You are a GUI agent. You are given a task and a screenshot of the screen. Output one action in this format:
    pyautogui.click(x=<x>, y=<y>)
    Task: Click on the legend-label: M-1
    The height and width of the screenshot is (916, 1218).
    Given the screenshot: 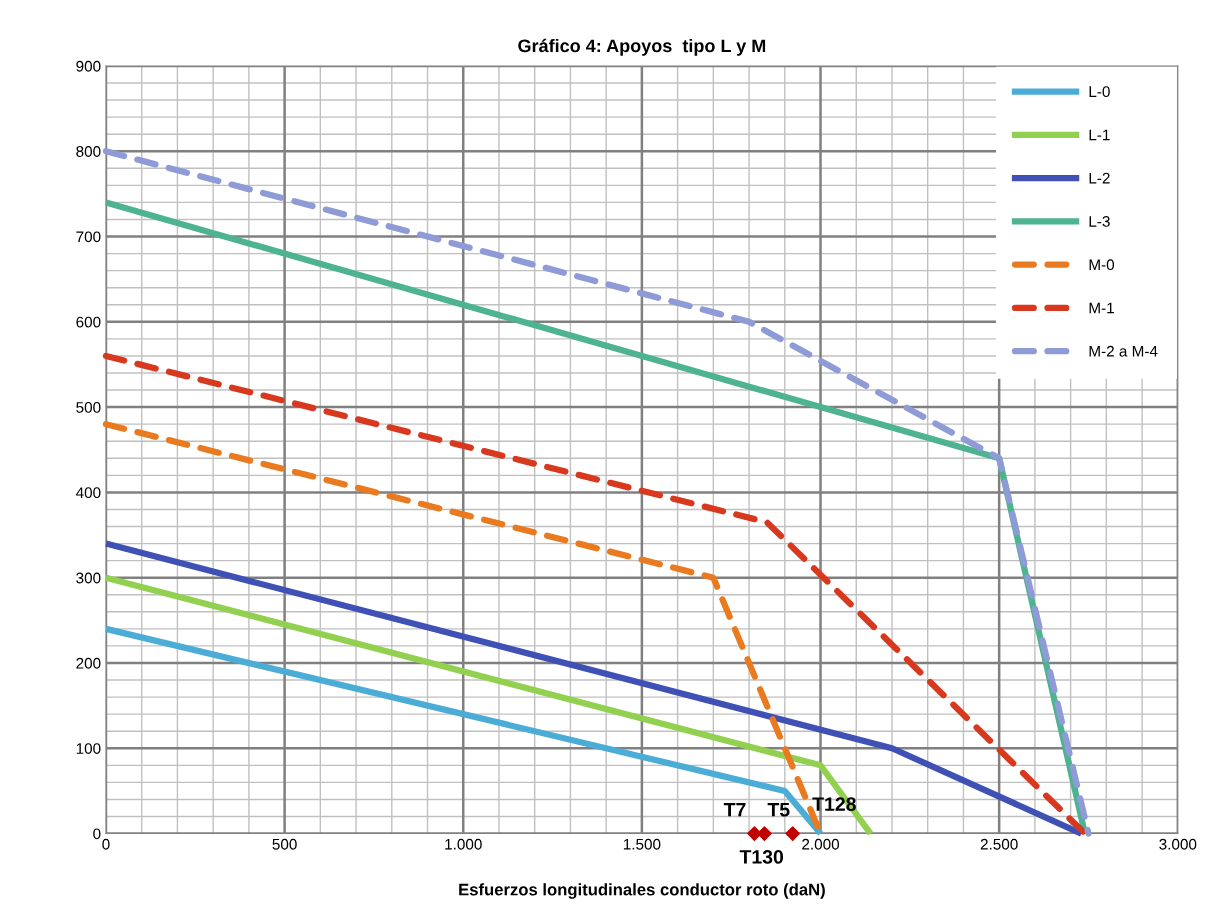 What is the action you would take?
    pyautogui.click(x=1101, y=308)
    